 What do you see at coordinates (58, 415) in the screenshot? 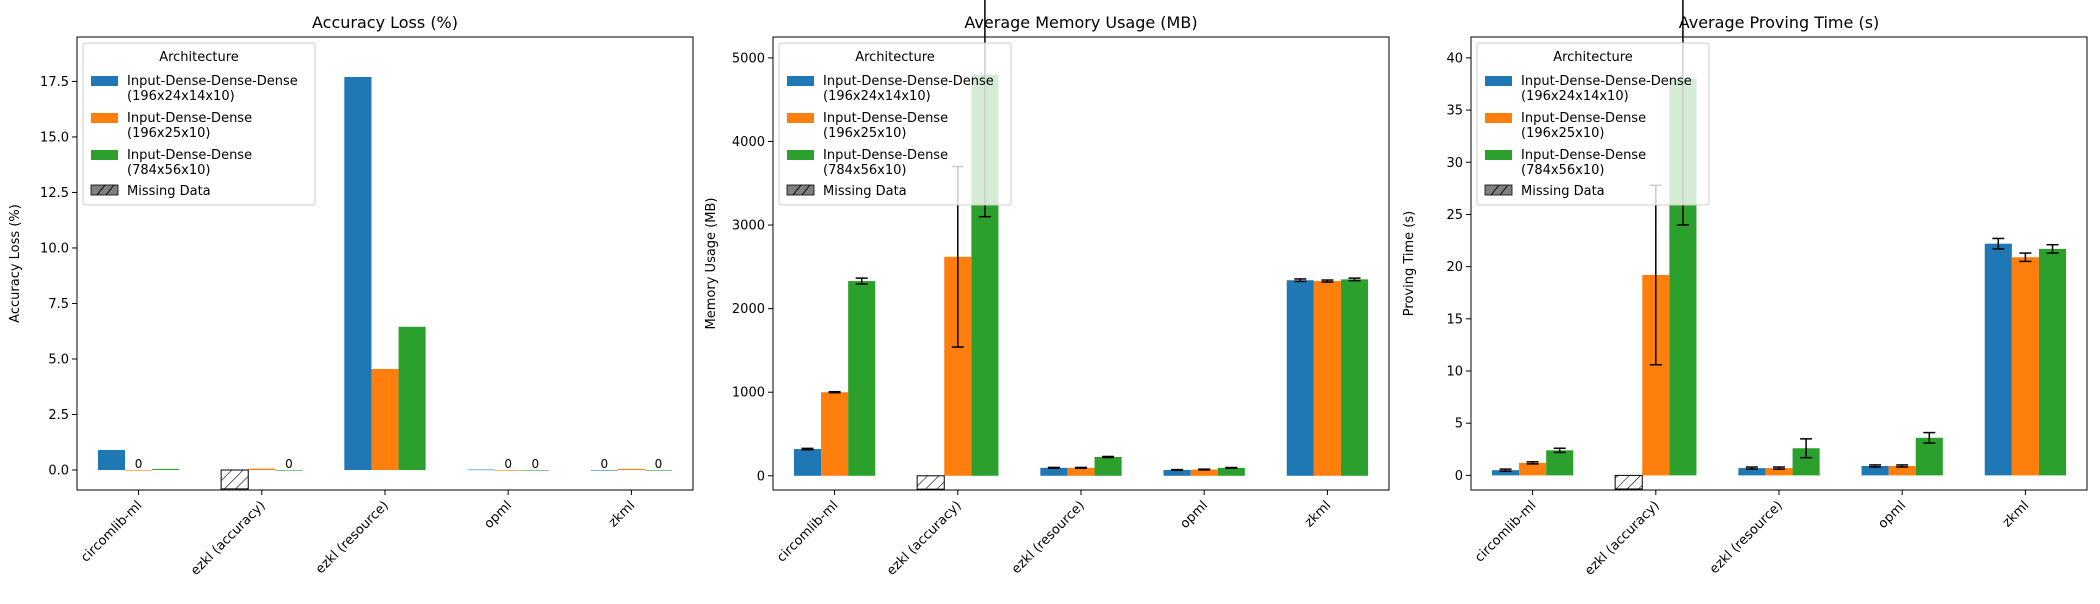
I see `y-tick-label: 2.5` at bounding box center [58, 415].